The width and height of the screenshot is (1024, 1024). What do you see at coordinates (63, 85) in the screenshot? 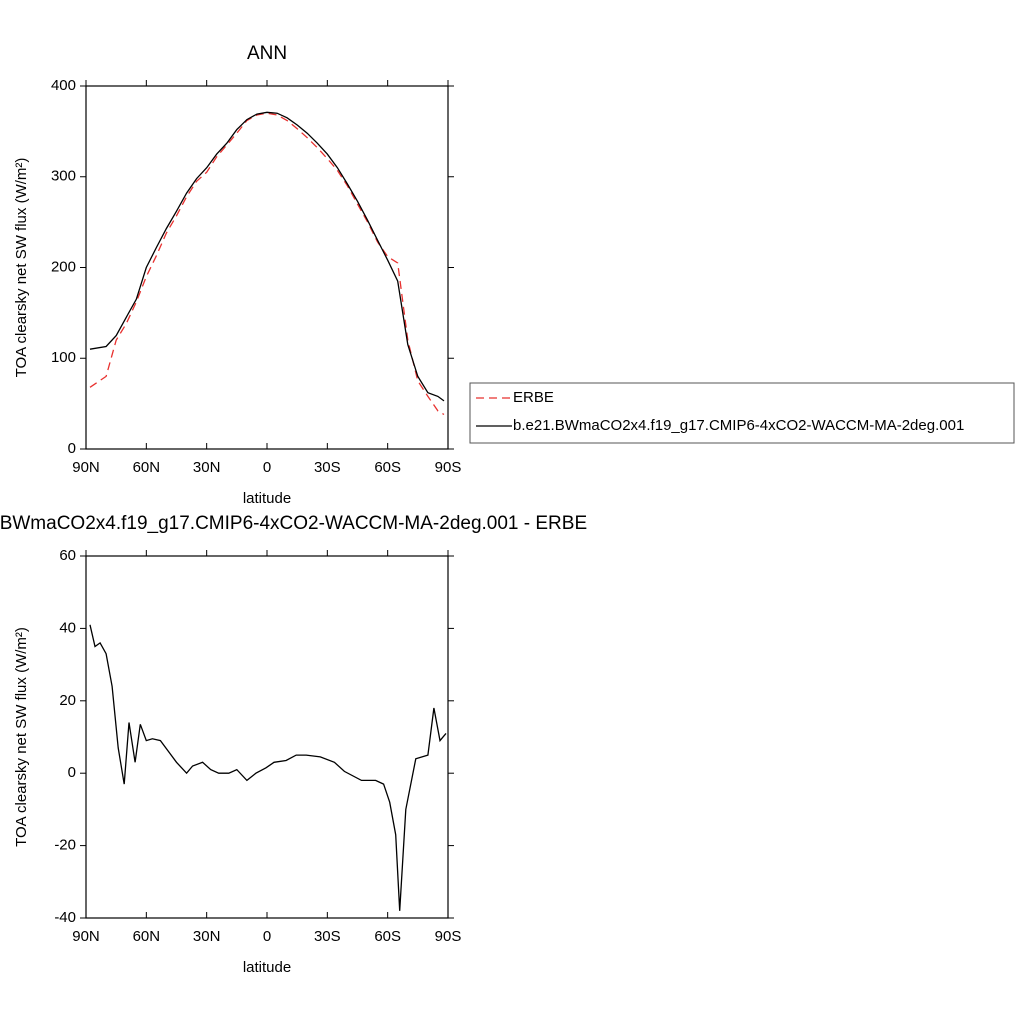
I see `y-tick-label: 400` at bounding box center [63, 85].